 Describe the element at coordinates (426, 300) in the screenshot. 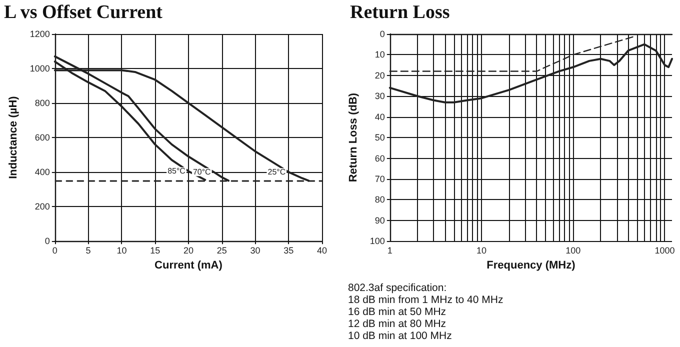

I see `text: 18 dB min from 1 MHz to 40 MHz` at that location.